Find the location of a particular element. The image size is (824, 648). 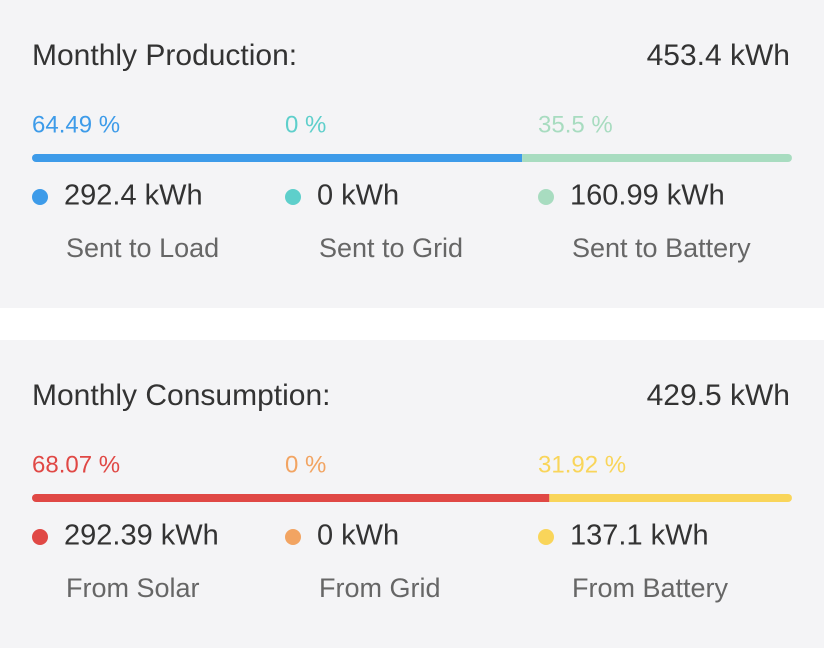

amount: 292.4 kWh is located at coordinates (133, 196).